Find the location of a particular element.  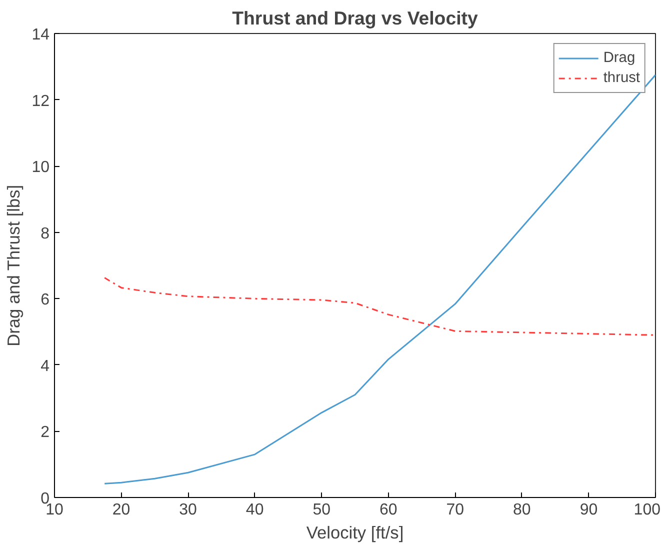

x-tick-label: 40 is located at coordinates (255, 510).